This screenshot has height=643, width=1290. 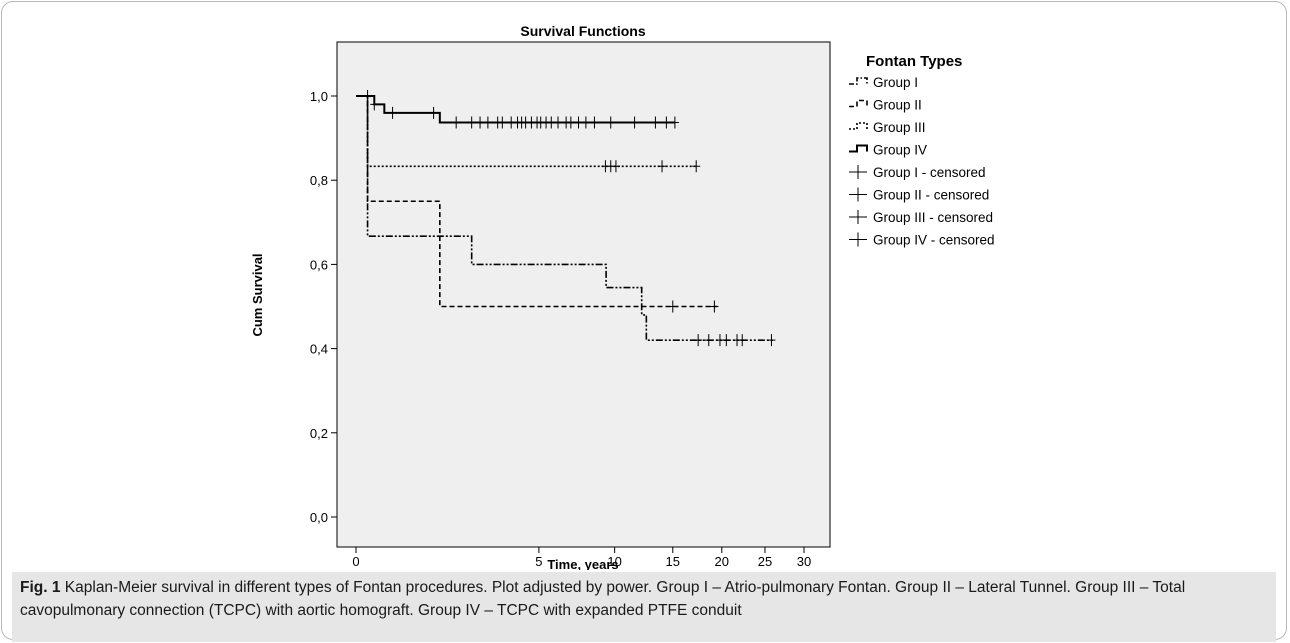 What do you see at coordinates (538, 561) in the screenshot?
I see `x-tick-label: 5` at bounding box center [538, 561].